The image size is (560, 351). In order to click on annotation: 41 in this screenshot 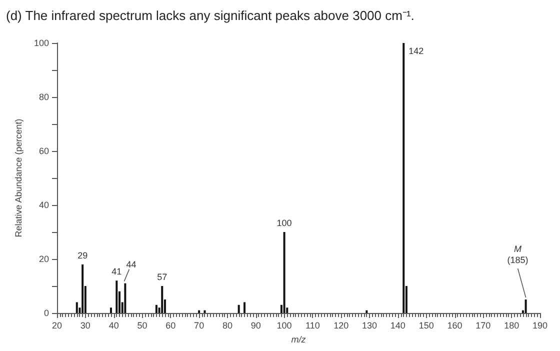, I will do `click(117, 271)`.